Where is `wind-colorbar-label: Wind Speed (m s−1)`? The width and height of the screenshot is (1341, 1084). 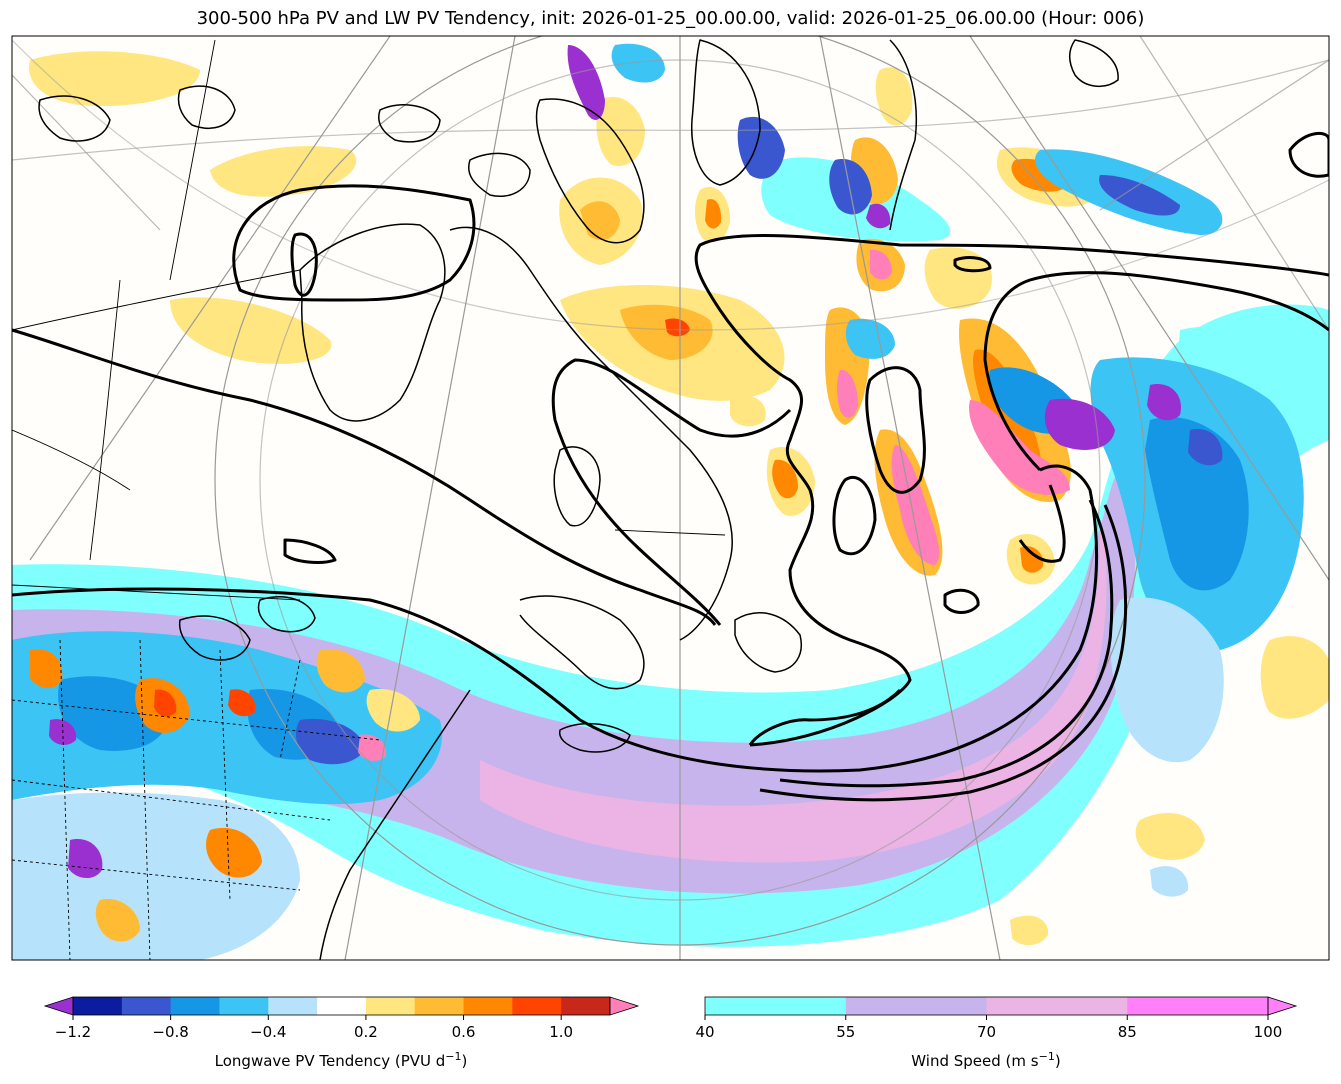
wind-colorbar-label: Wind Speed (m s−1) is located at coordinates (985, 1060).